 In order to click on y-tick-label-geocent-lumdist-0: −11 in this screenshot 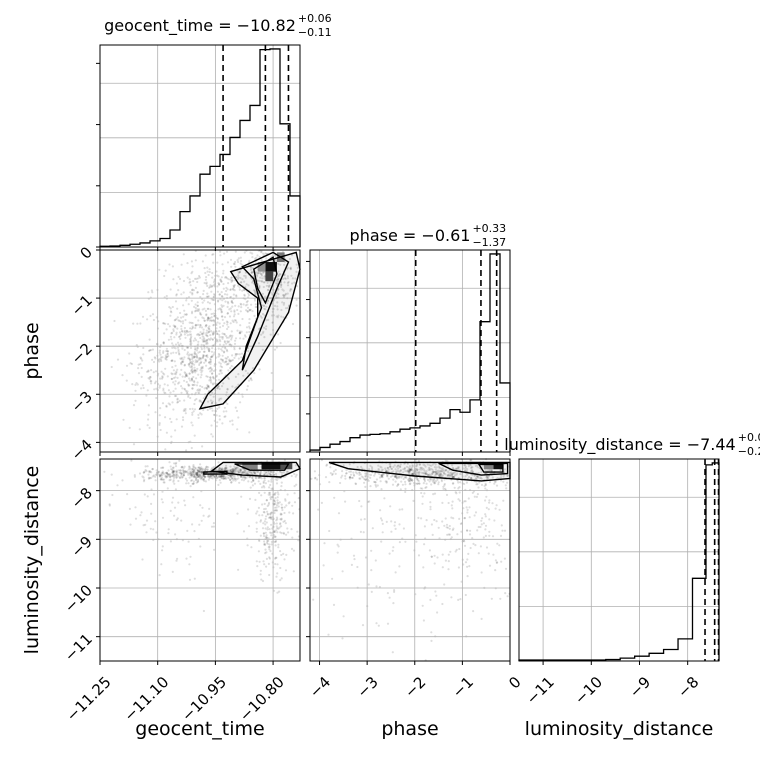, I will do `click(78, 647)`.